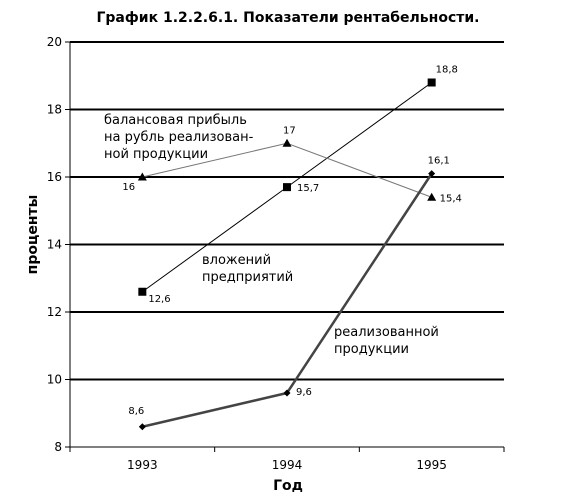 Image resolution: width=576 pixels, height=503 pixels. I want to click on x-tick-label: 1995, so click(431, 465).